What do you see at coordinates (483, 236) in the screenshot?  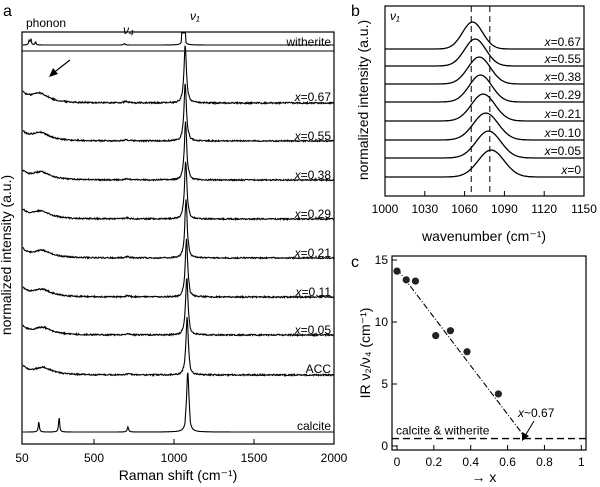 I see `panel-b-x-axis-title: wavenumber (cm⁻¹)` at bounding box center [483, 236].